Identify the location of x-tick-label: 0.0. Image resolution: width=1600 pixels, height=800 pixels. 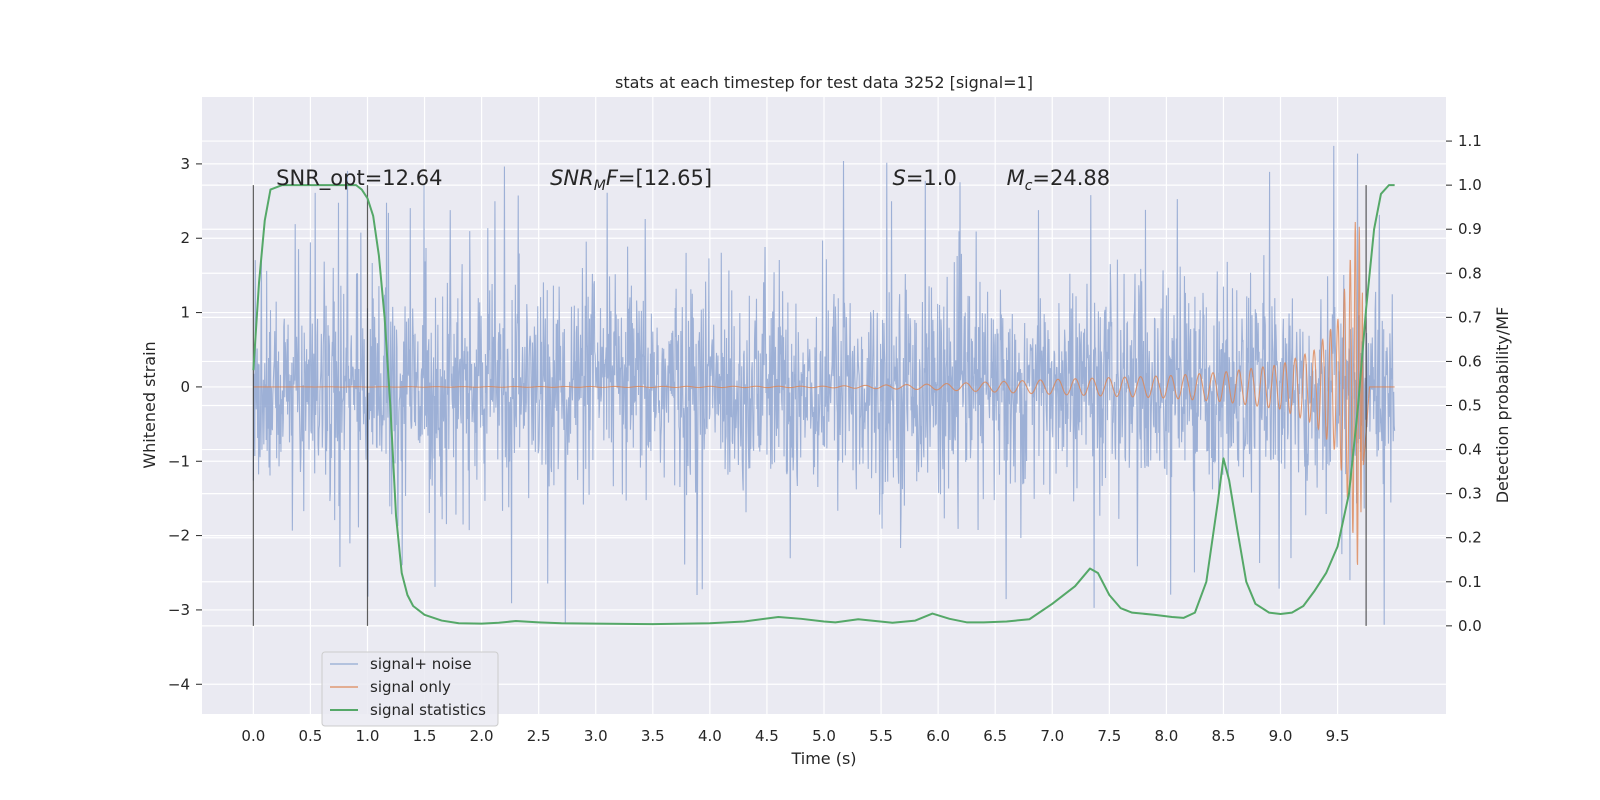
(253, 736).